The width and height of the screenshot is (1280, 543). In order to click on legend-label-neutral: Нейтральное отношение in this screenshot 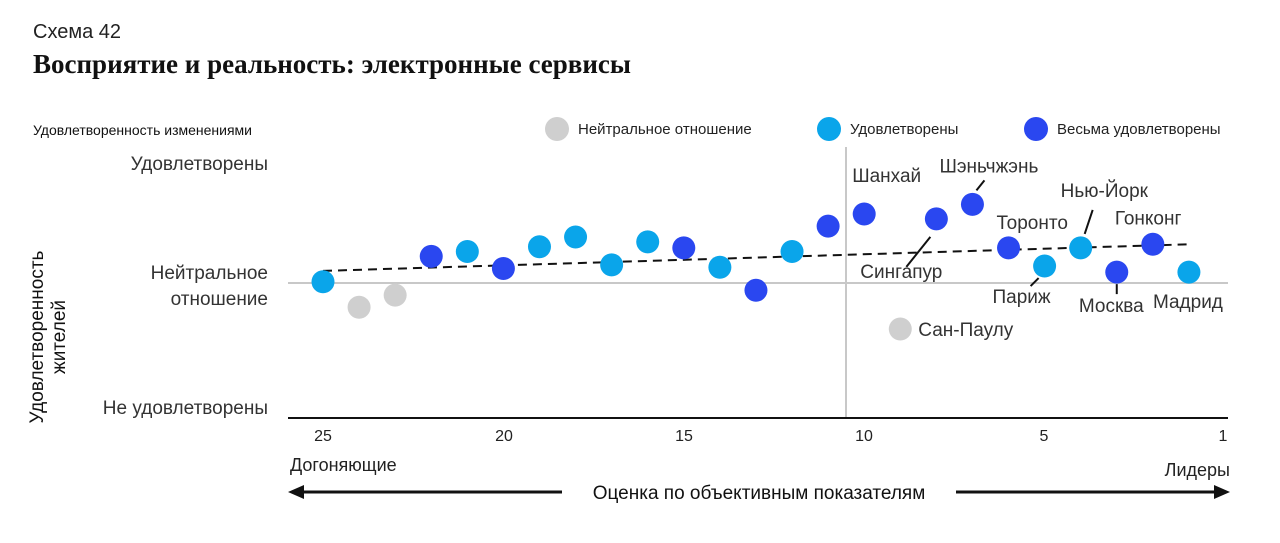, I will do `click(665, 129)`.